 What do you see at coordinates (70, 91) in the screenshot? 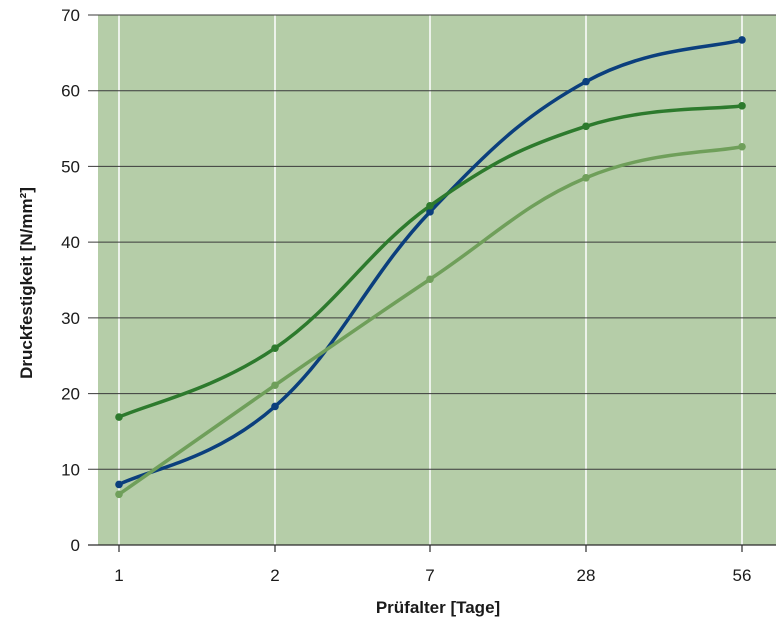
I see `y-tick-label: 60` at bounding box center [70, 91].